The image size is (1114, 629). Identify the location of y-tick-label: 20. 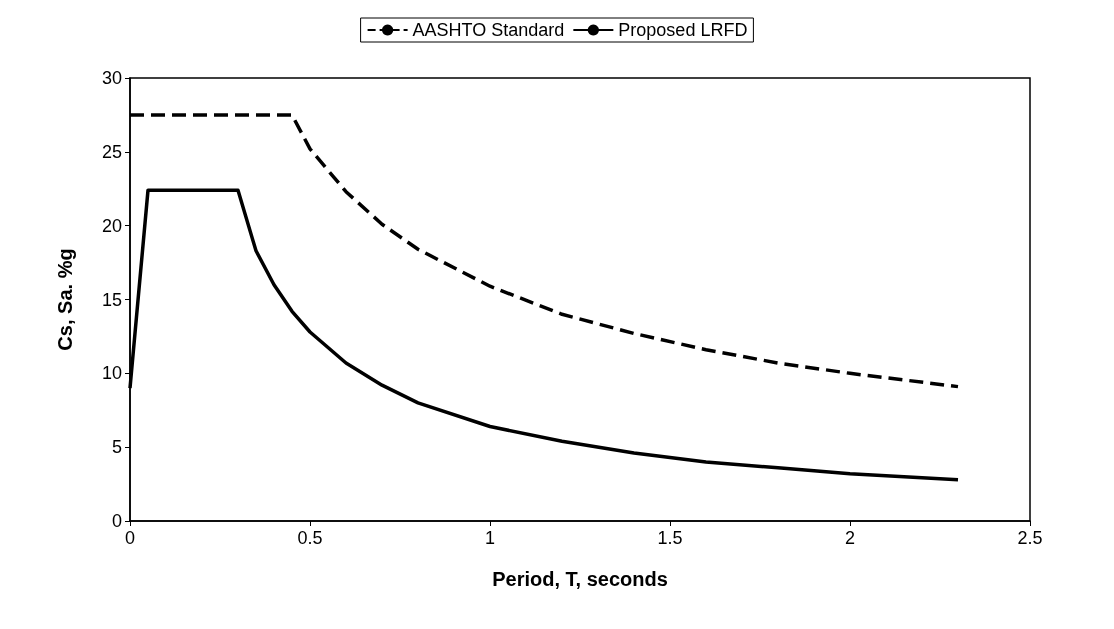
(111, 225).